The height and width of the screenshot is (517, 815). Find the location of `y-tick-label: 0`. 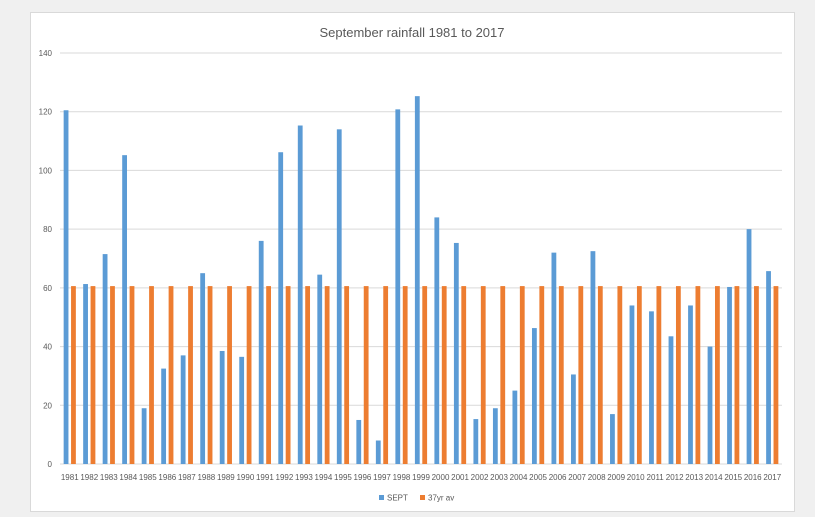

y-tick-label: 0 is located at coordinates (50, 464).